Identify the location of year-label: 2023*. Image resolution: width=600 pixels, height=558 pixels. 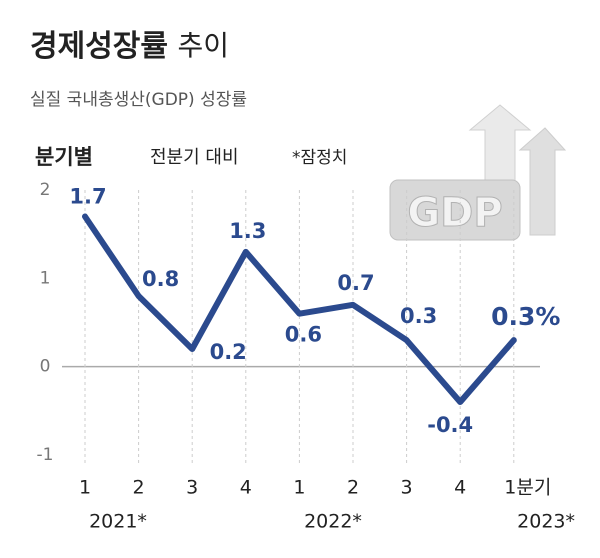
(546, 522).